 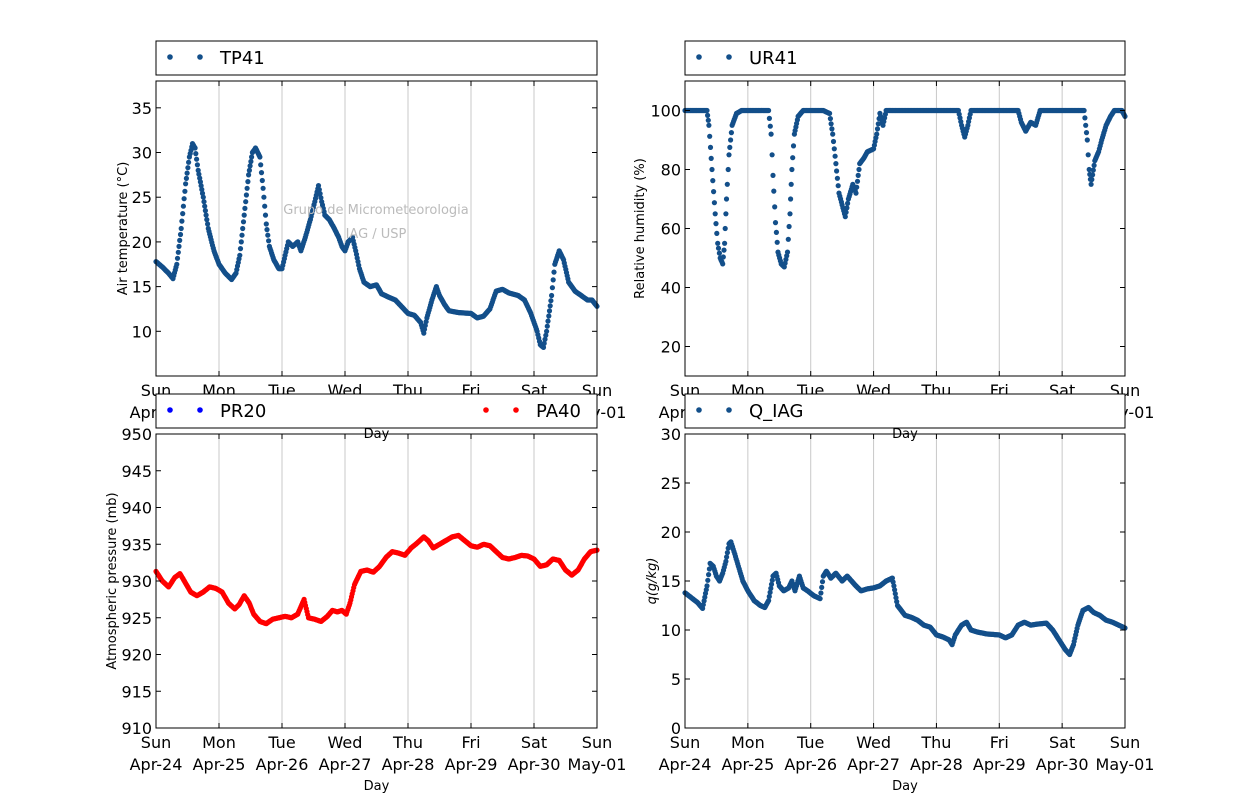 What do you see at coordinates (242, 58) in the screenshot?
I see `legend-entry: TP41` at bounding box center [242, 58].